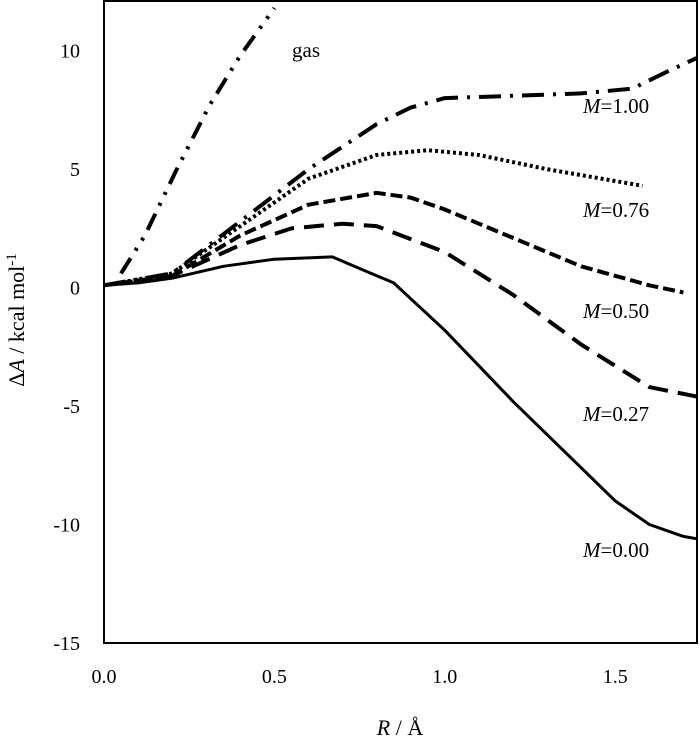 Image resolution: width=700 pixels, height=742 pixels. Describe the element at coordinates (104, 677) in the screenshot. I see `x-tick-label: 0.0` at that location.